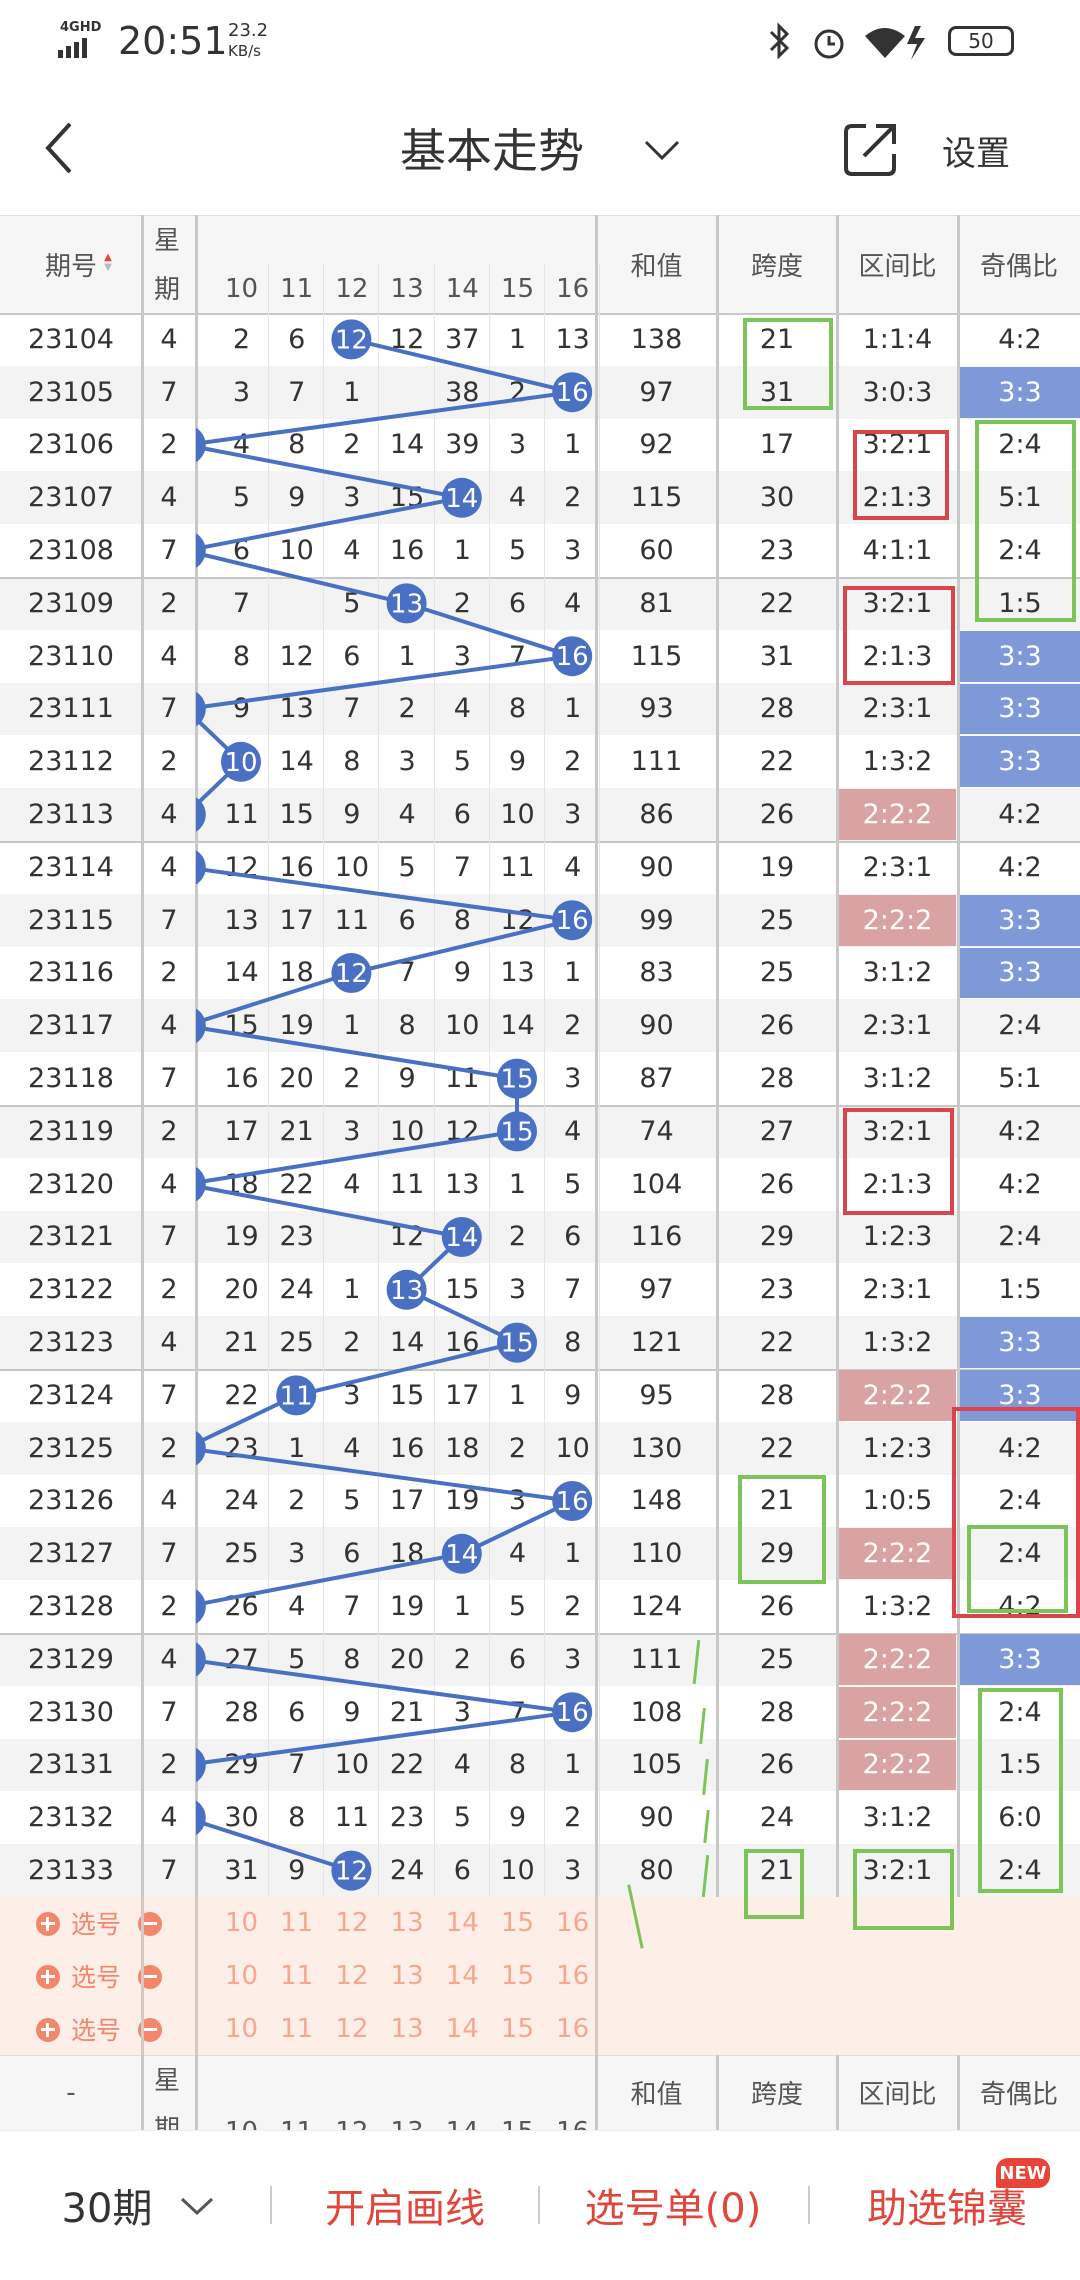  I want to click on pick-list-button: 选号单(0), so click(673, 2209).